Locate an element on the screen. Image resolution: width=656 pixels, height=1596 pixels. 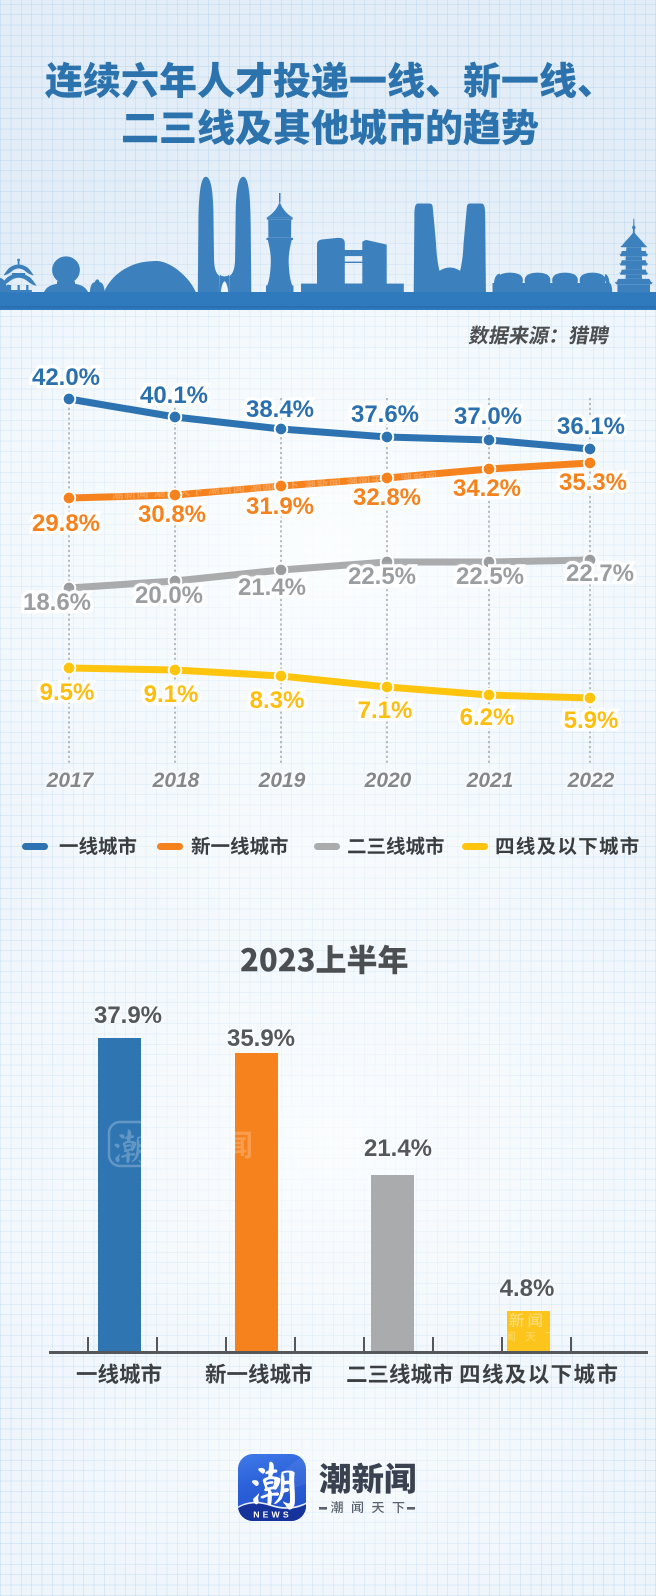
svg-text: NEWS is located at coordinates (272, 1515).